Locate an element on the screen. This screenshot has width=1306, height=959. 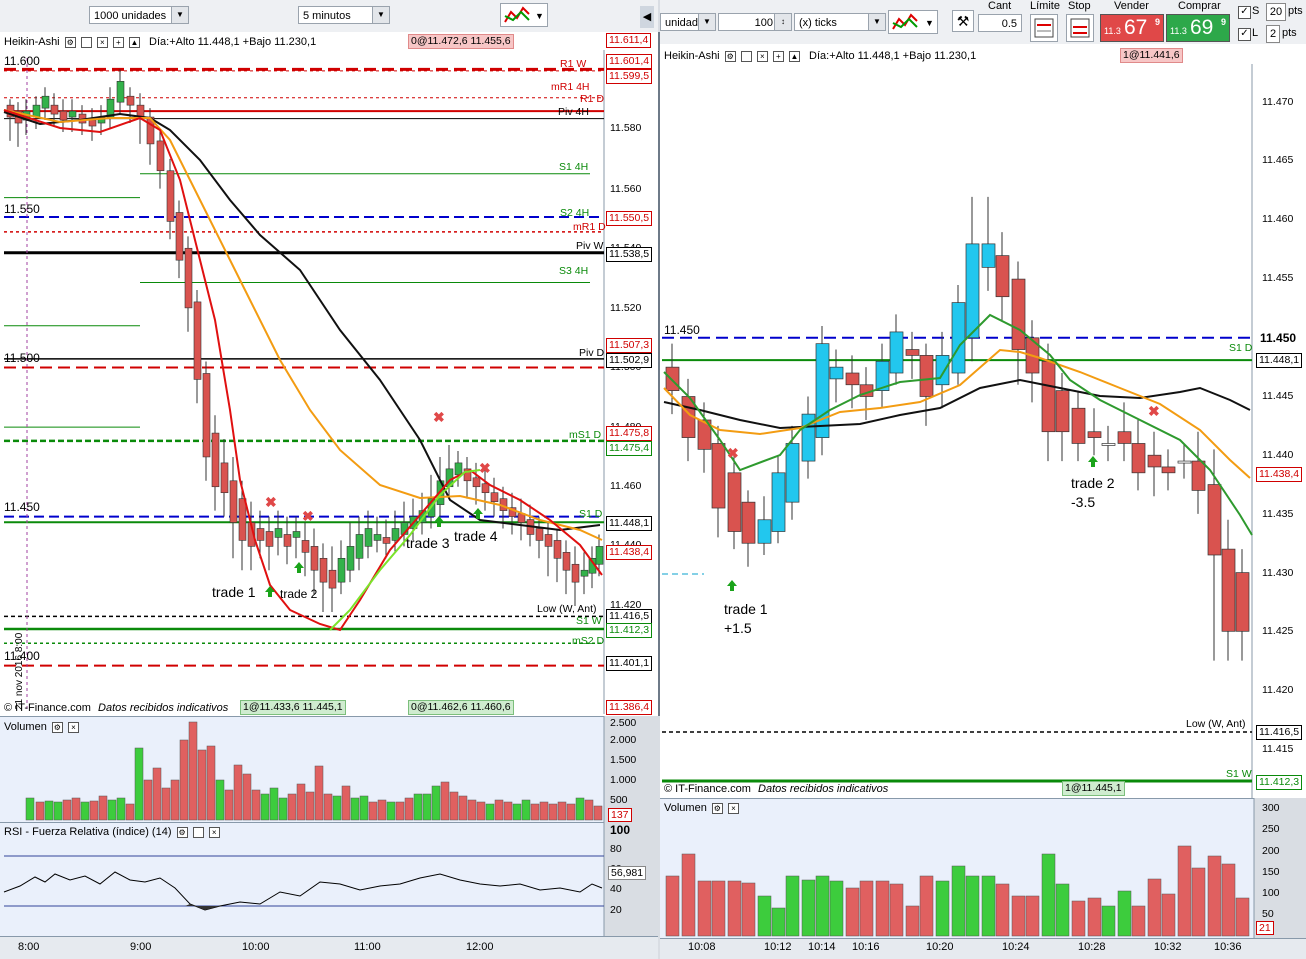
s-value-input: 20 is located at coordinates (1276, 12).